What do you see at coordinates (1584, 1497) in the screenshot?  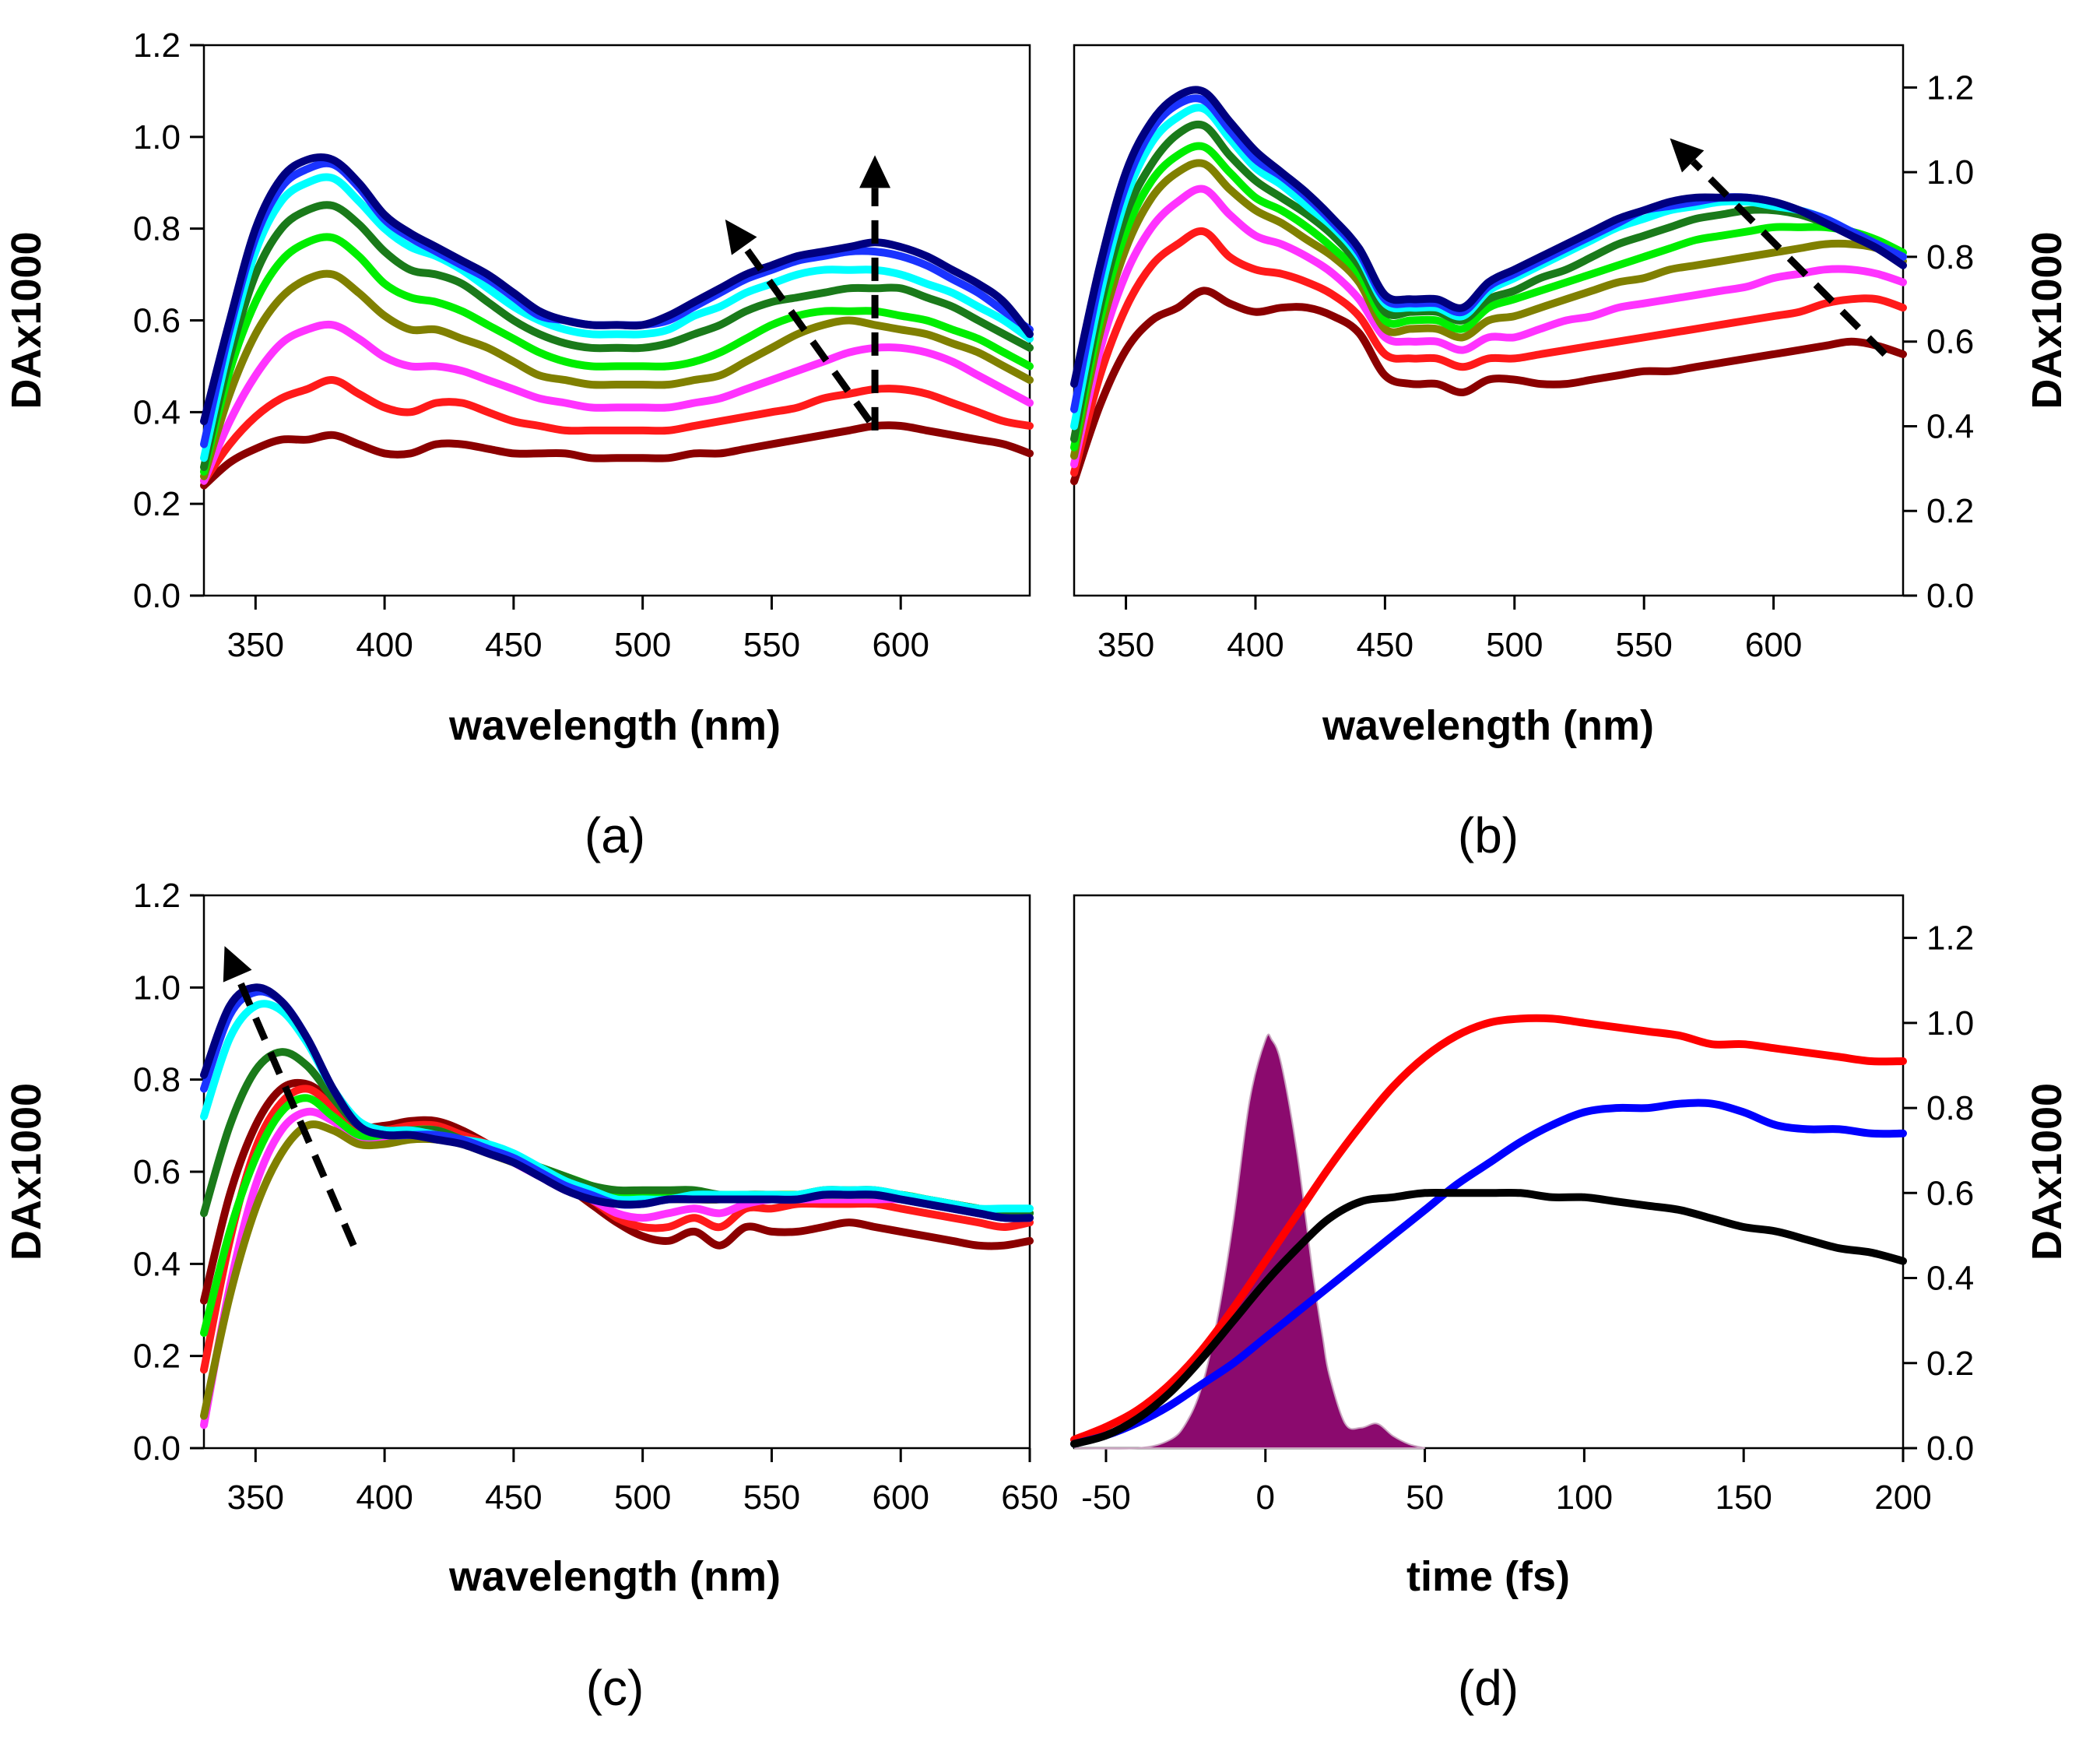 I see `x-tick-label-d: 100` at bounding box center [1584, 1497].